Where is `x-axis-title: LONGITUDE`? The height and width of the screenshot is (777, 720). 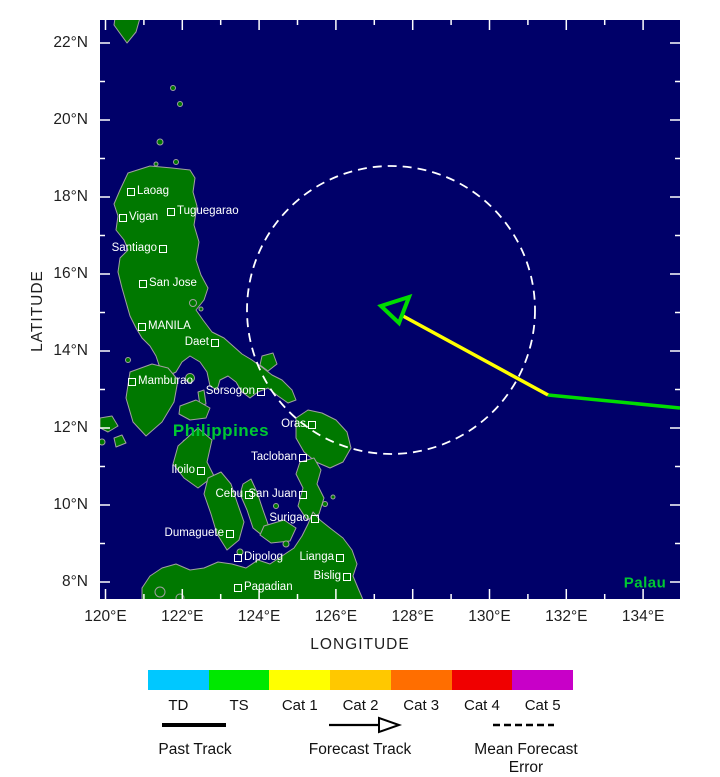
x-axis-title: LONGITUDE is located at coordinates (360, 644).